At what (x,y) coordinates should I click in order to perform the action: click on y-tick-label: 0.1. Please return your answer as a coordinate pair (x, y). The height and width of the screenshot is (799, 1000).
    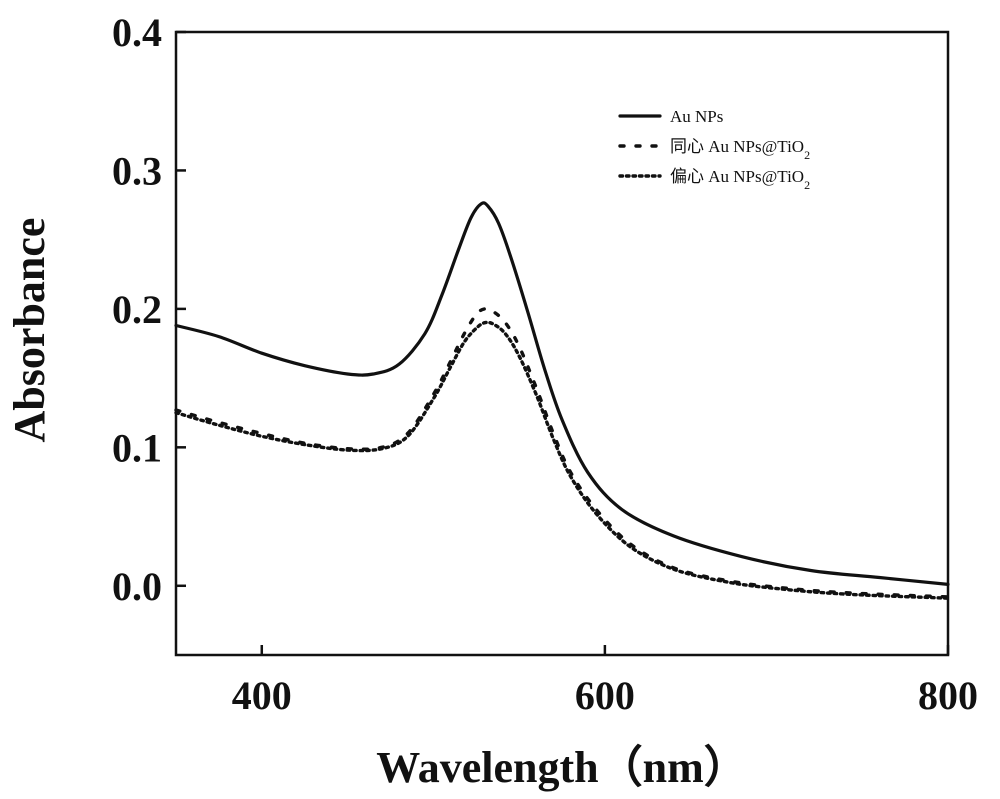
    Looking at the image, I should click on (137, 447).